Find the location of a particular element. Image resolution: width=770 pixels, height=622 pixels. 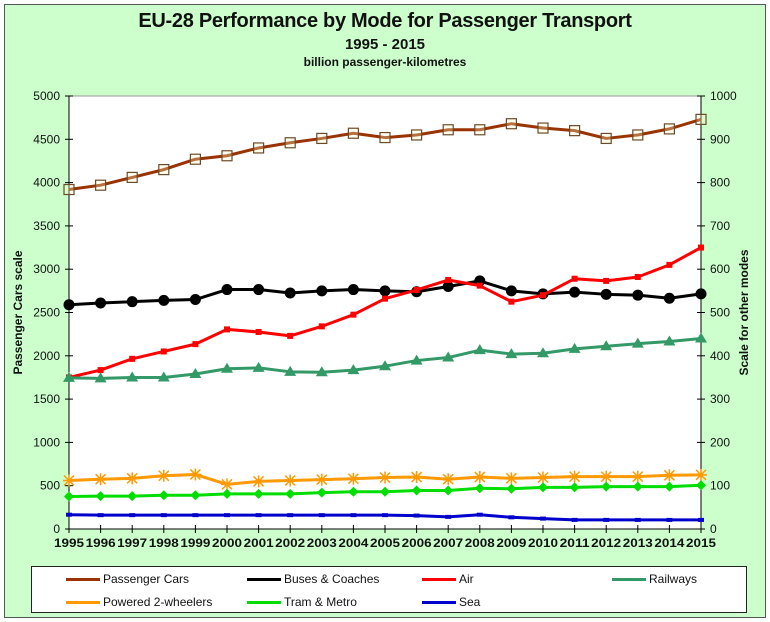

y-tick-label-right: 100 is located at coordinates (720, 486).